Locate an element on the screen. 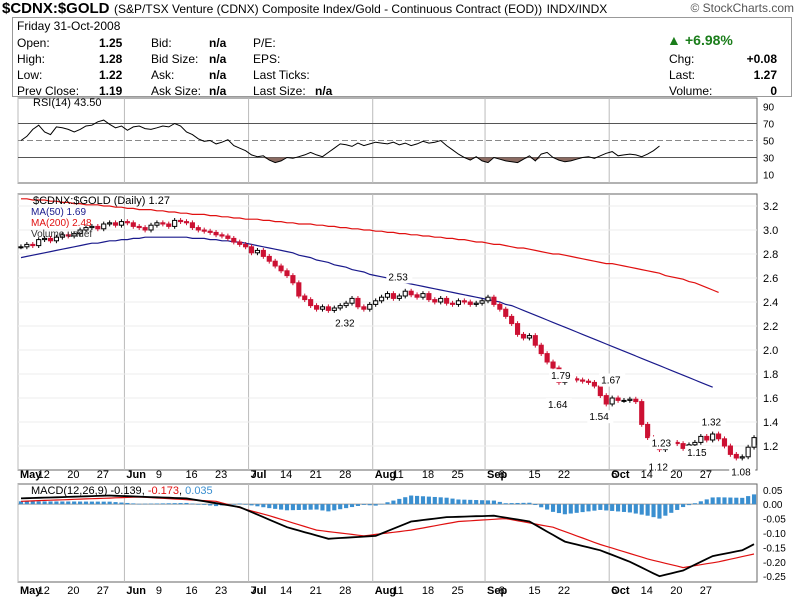 Image resolution: width=800 pixels, height=600 pixels. quote-value: 1.27 is located at coordinates (765, 75).